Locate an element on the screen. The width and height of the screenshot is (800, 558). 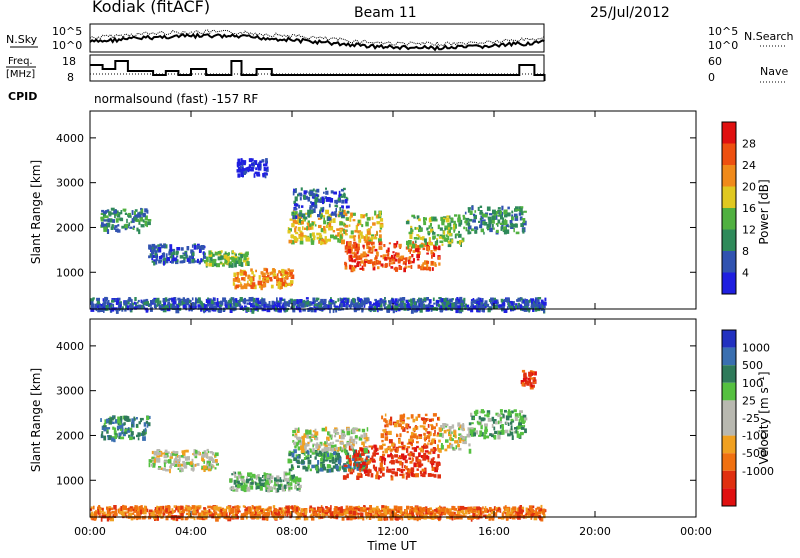
freq-step-line is located at coordinates (317, 71).